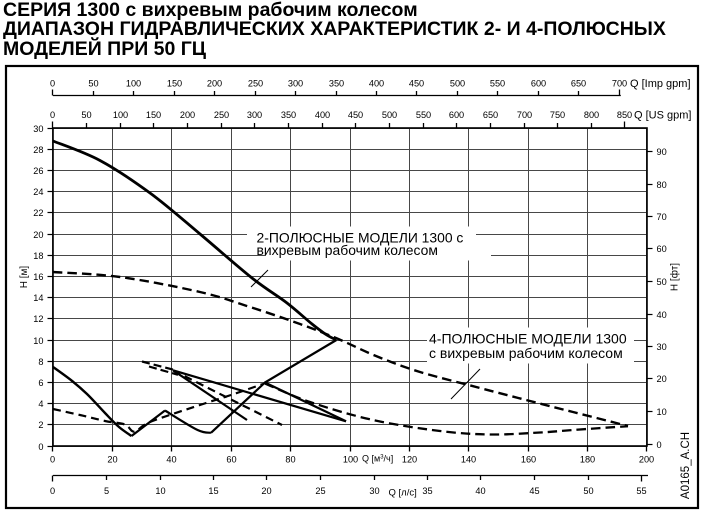  I want to click on svg-text: 25, so click(320, 491).